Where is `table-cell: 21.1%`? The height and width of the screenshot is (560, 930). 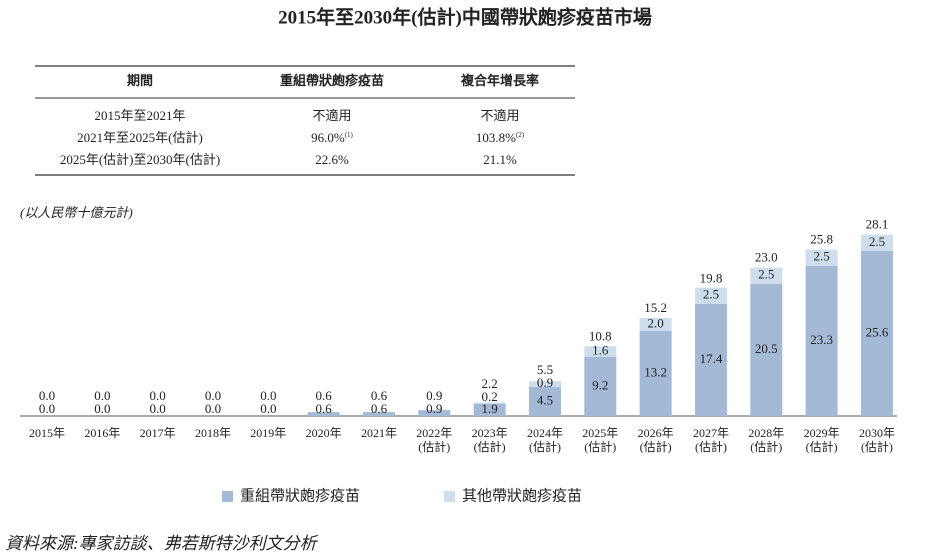 table-cell: 21.1% is located at coordinates (500, 159).